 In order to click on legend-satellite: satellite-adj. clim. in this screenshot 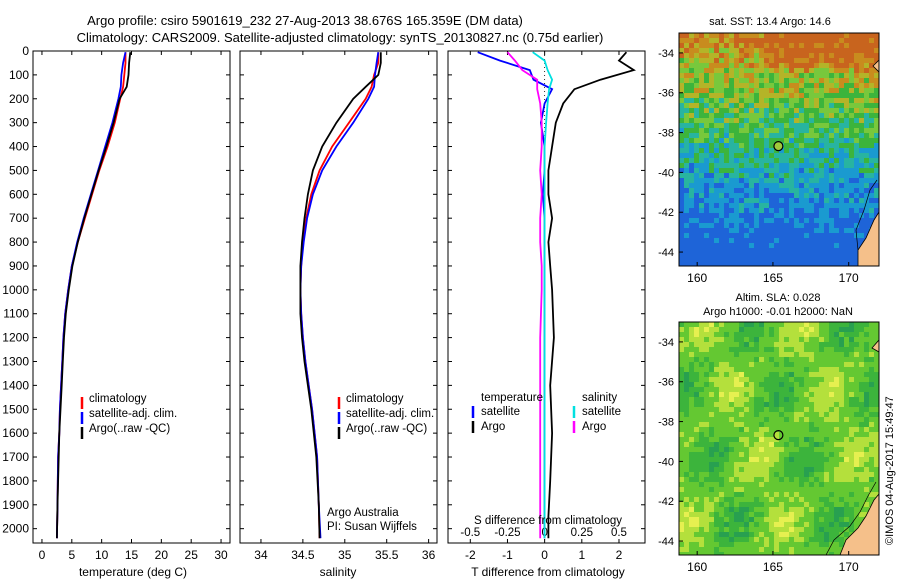, I will do `click(390, 414)`.